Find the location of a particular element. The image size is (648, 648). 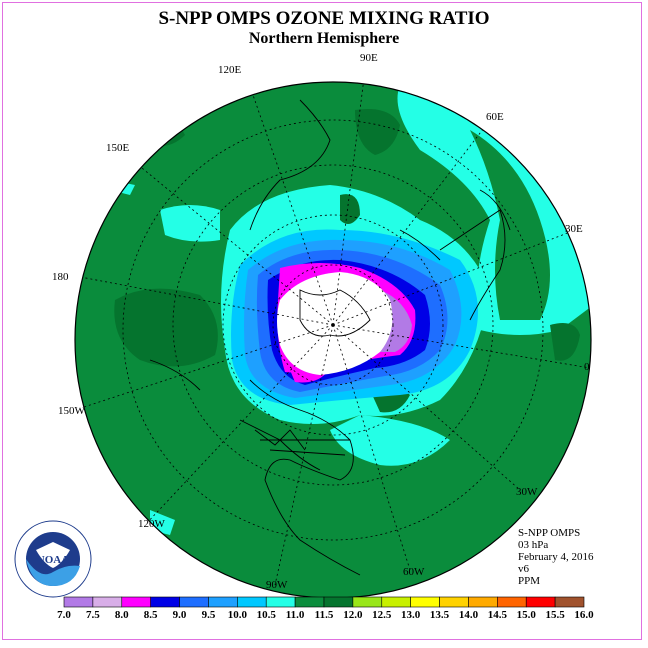

color-bar-tick: 12.0 is located at coordinates (353, 615).